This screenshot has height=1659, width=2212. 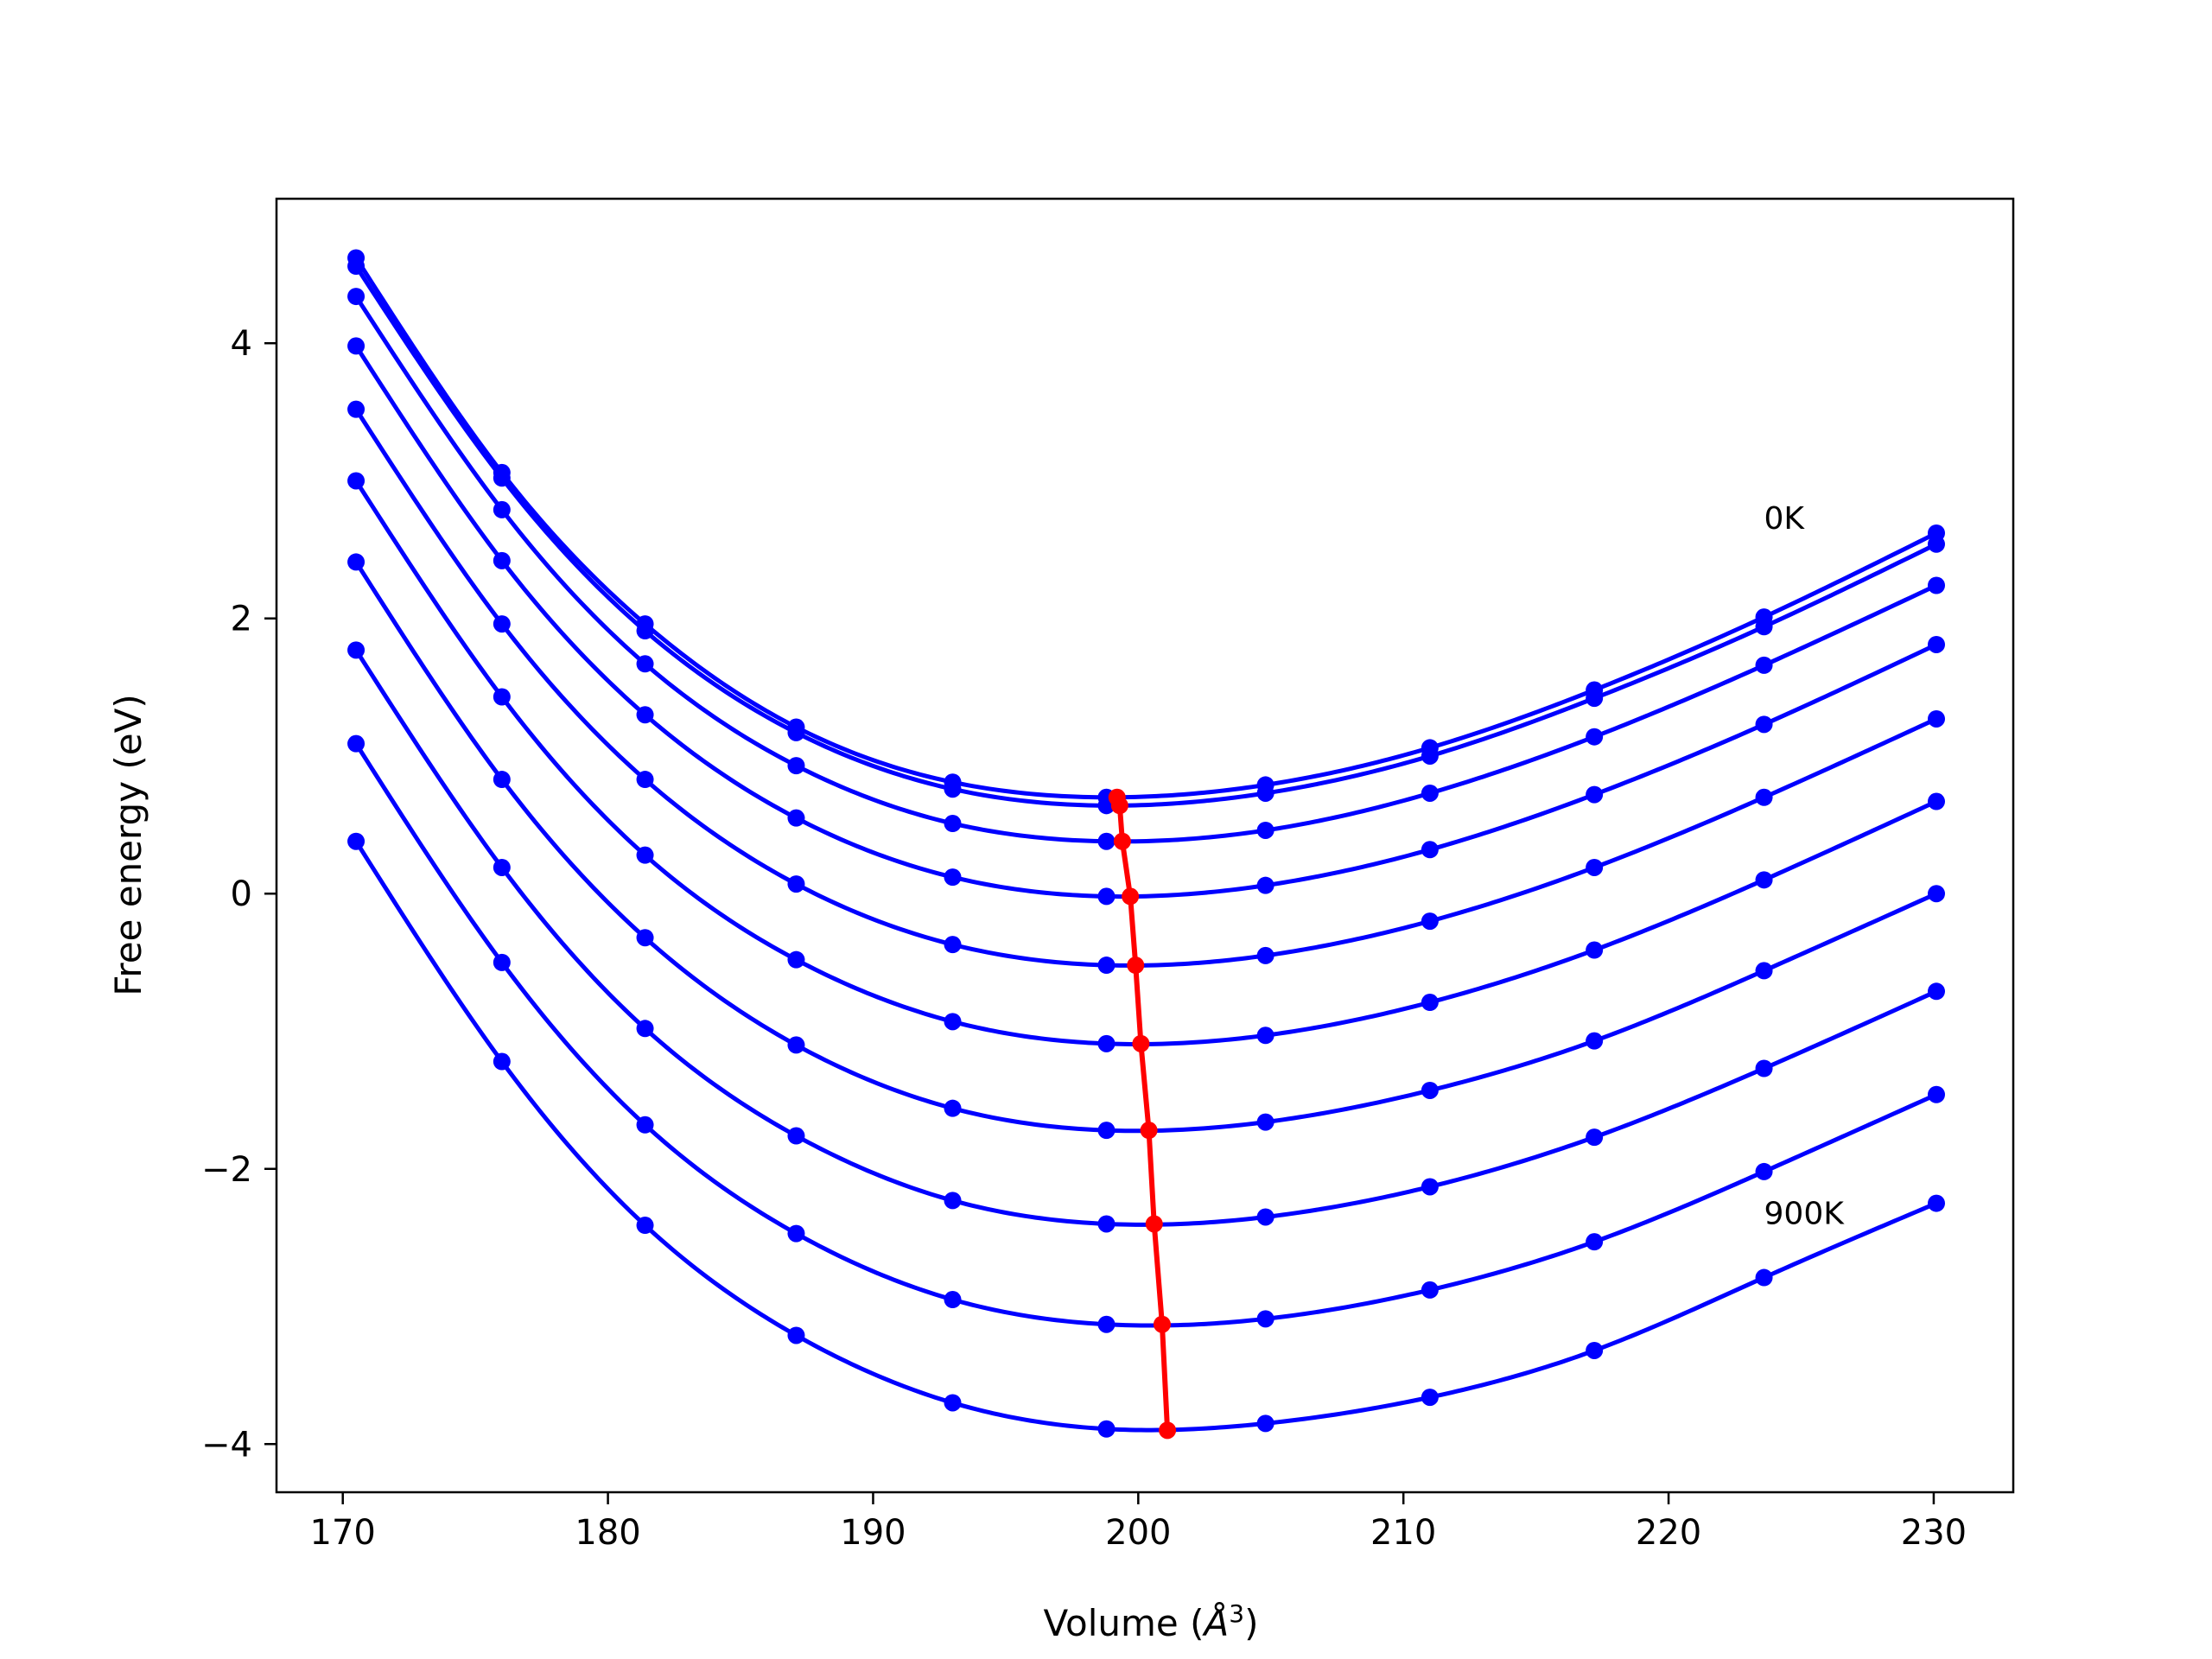 I want to click on y-tick-label: −2, so click(x=226, y=1170).